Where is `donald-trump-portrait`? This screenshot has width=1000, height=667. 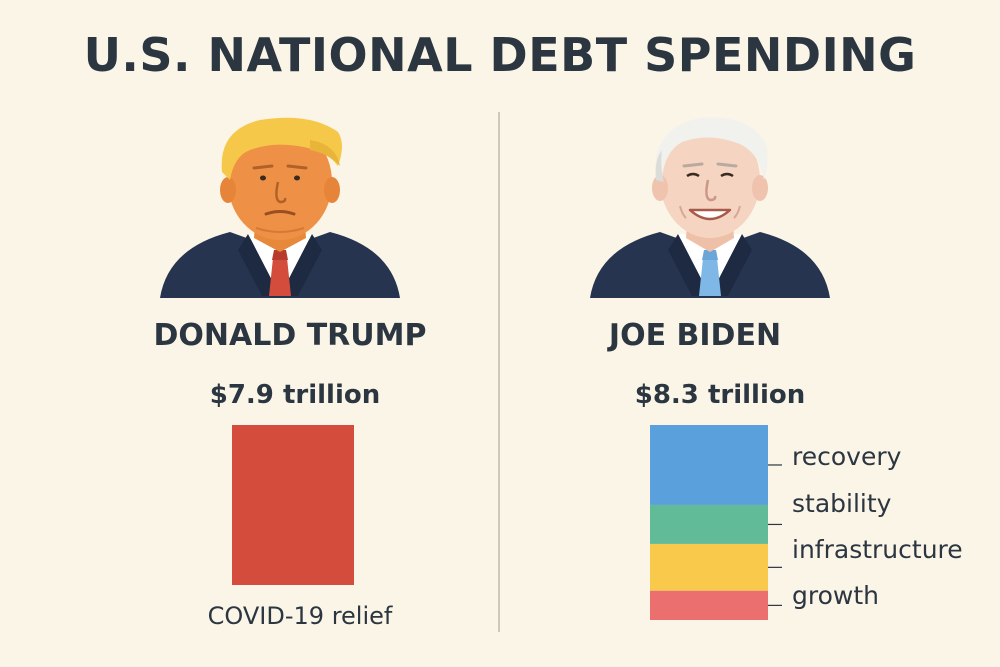 donald-trump-portrait is located at coordinates (280, 207).